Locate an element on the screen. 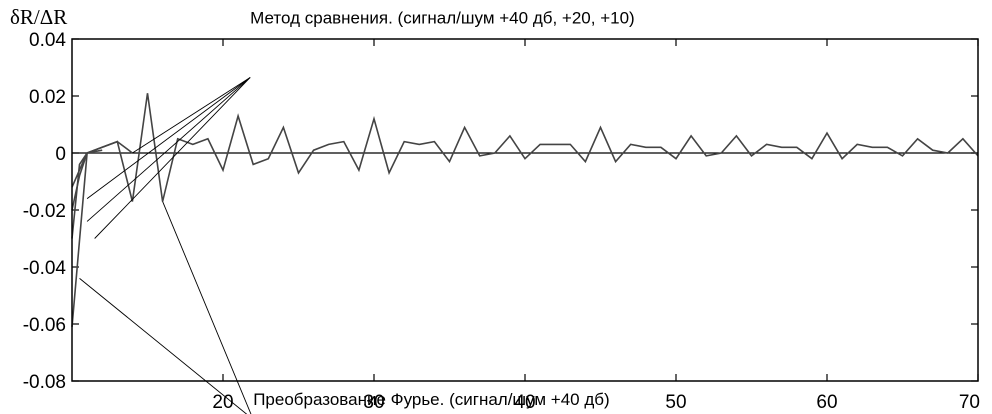  y-tick-label: -0.08 is located at coordinates (44, 382).